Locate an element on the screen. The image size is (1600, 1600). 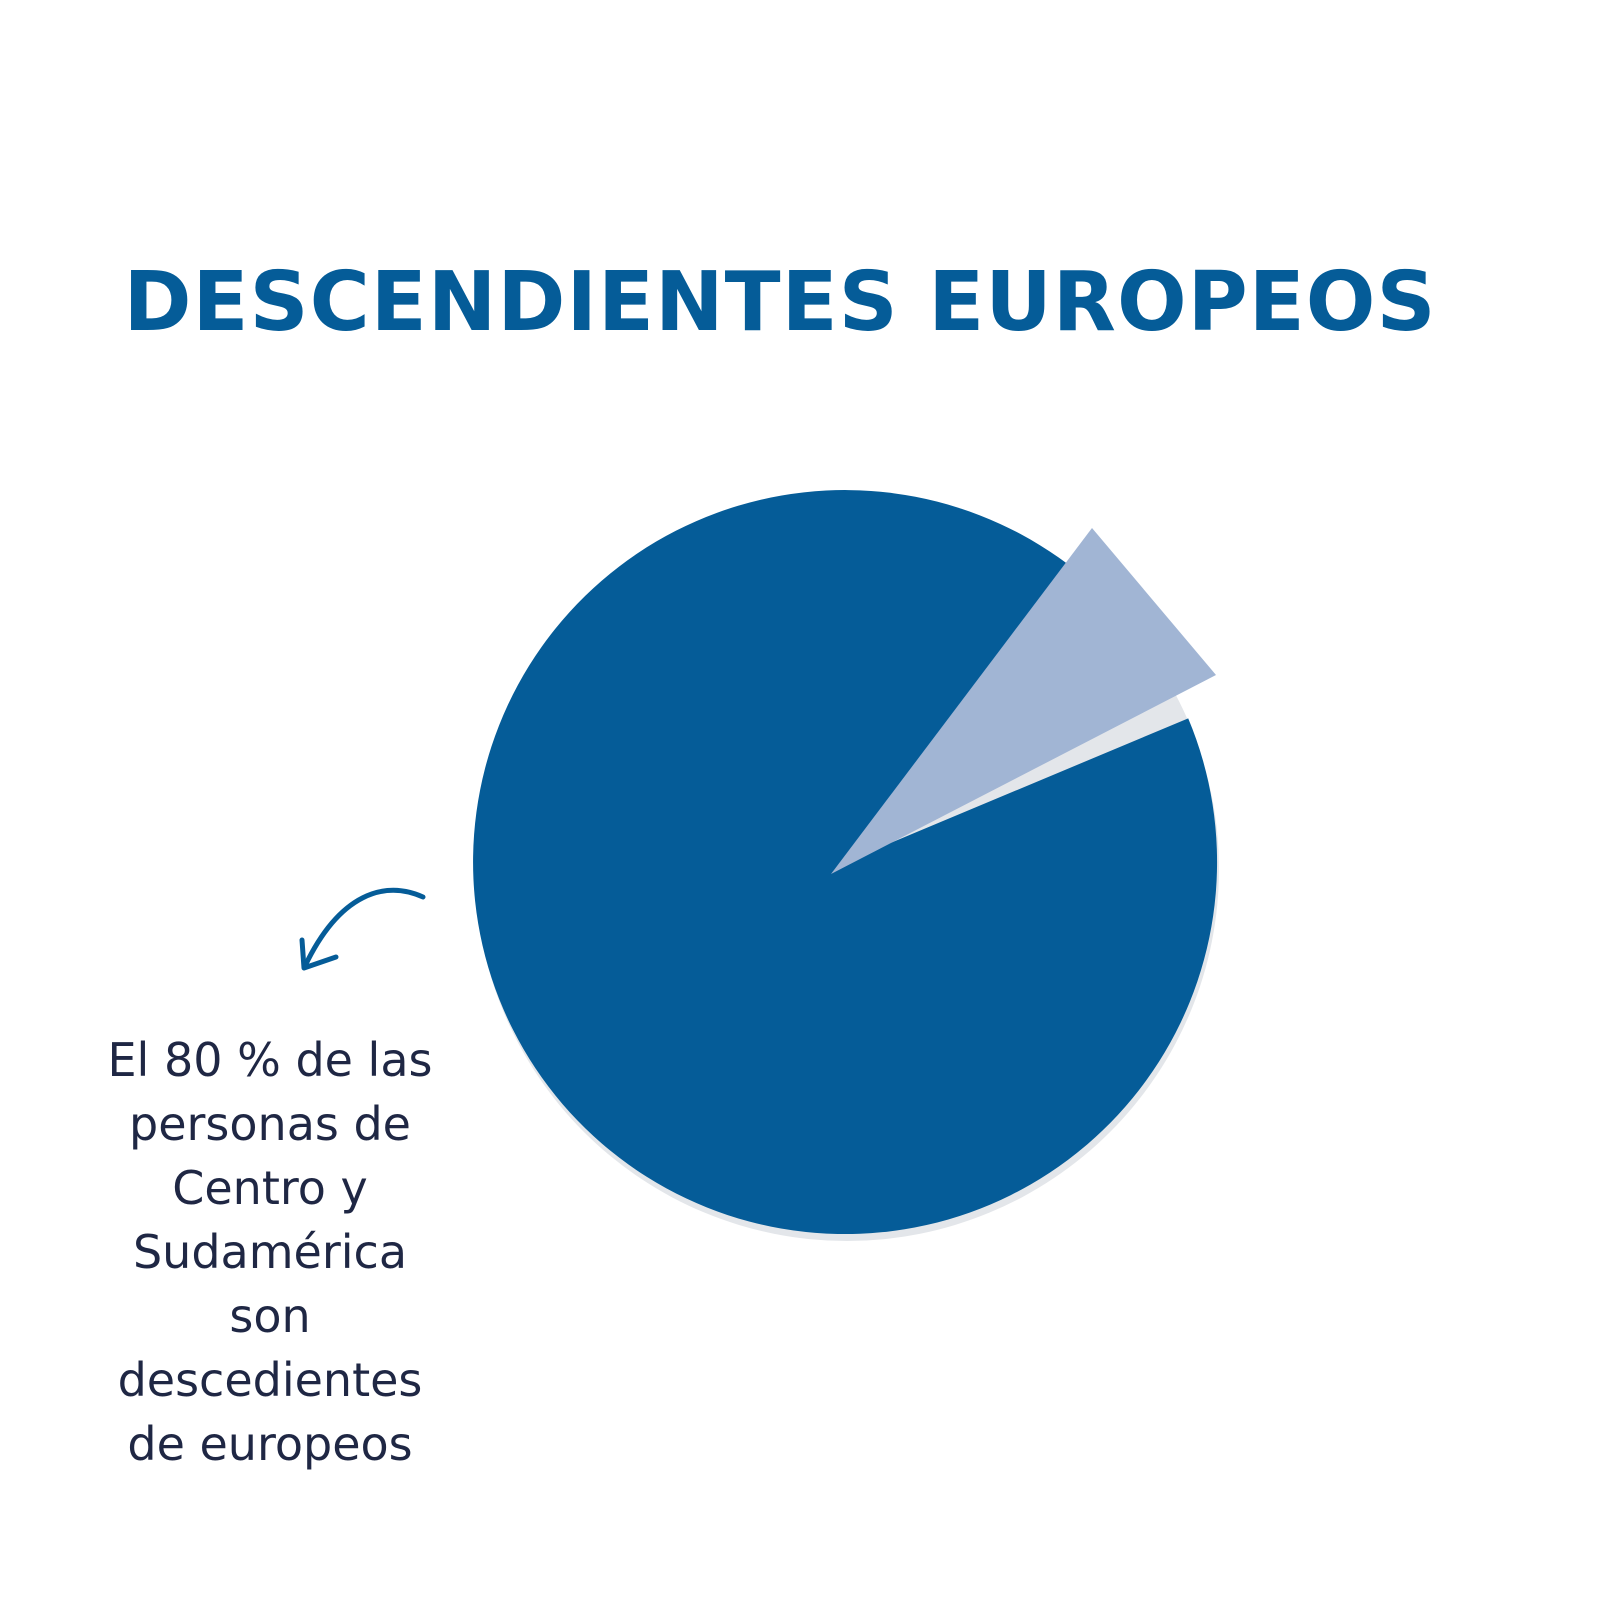
annotation-line: Sudamérica is located at coordinates (270, 1252).